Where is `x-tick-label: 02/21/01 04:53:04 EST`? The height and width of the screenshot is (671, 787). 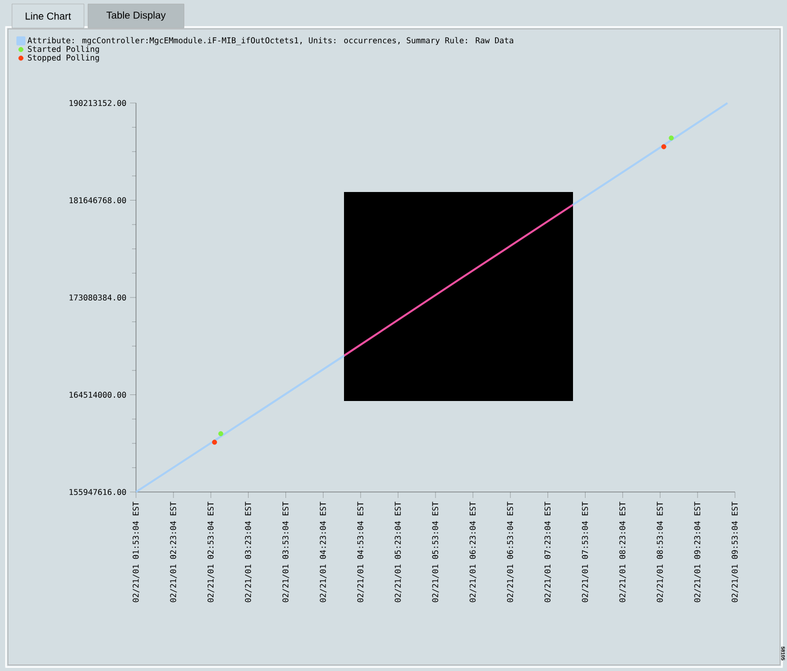
x-tick-label: 02/21/01 04:53:04 EST is located at coordinates (360, 552).